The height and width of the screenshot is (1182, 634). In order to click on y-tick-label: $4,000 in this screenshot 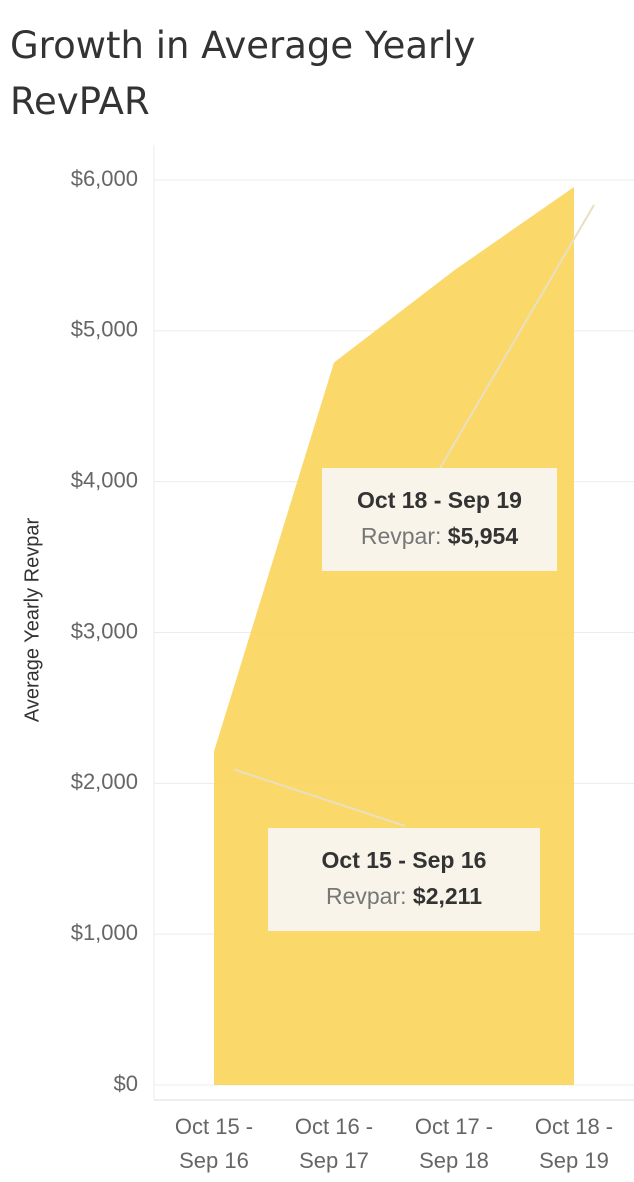, I will do `click(104, 479)`.